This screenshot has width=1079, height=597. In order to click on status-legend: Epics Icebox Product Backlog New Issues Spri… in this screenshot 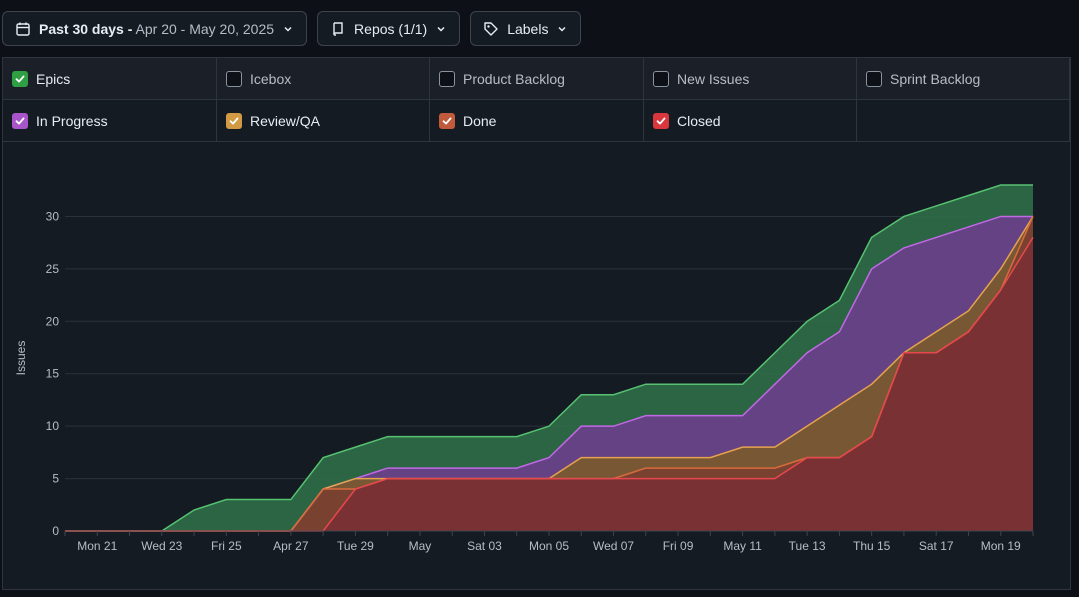, I will do `click(536, 100)`.